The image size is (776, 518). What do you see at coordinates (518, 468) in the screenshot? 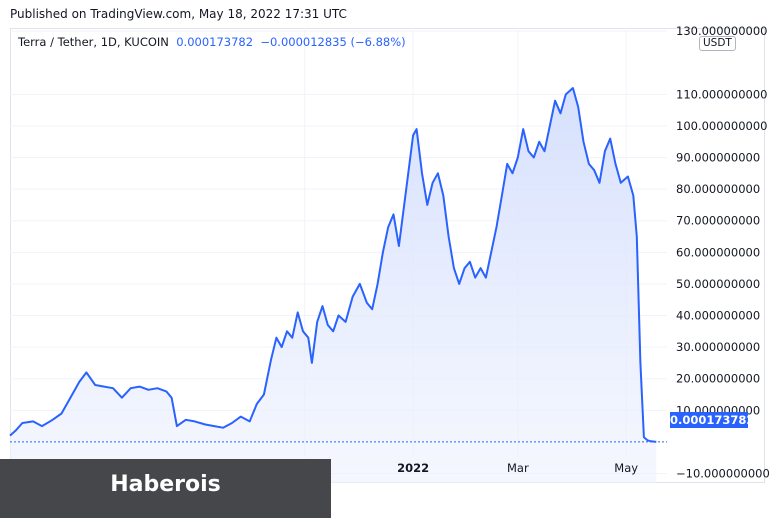
I see `x-tick-label: Mar` at bounding box center [518, 468].